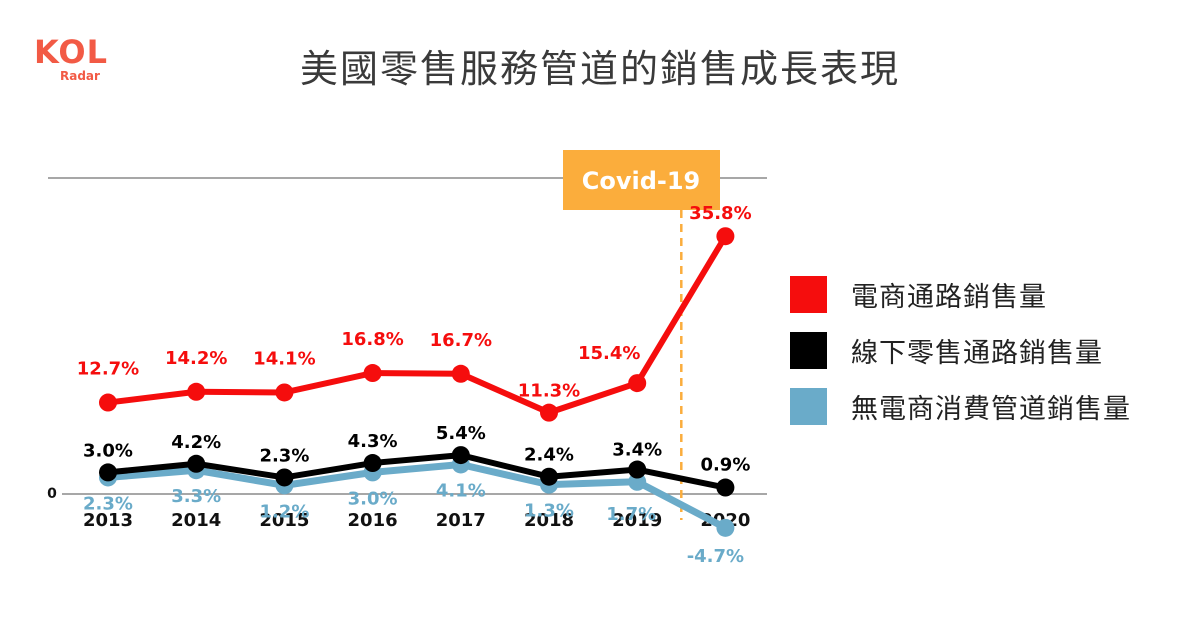  I want to click on series-ecommerce-data-label-2016: 16.8%, so click(372, 339).